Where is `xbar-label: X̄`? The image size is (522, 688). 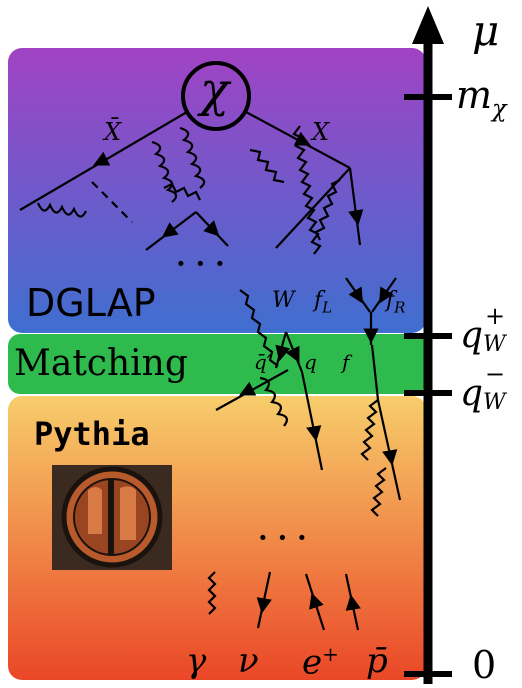
xbar-label: X̄ is located at coordinates (113, 132).